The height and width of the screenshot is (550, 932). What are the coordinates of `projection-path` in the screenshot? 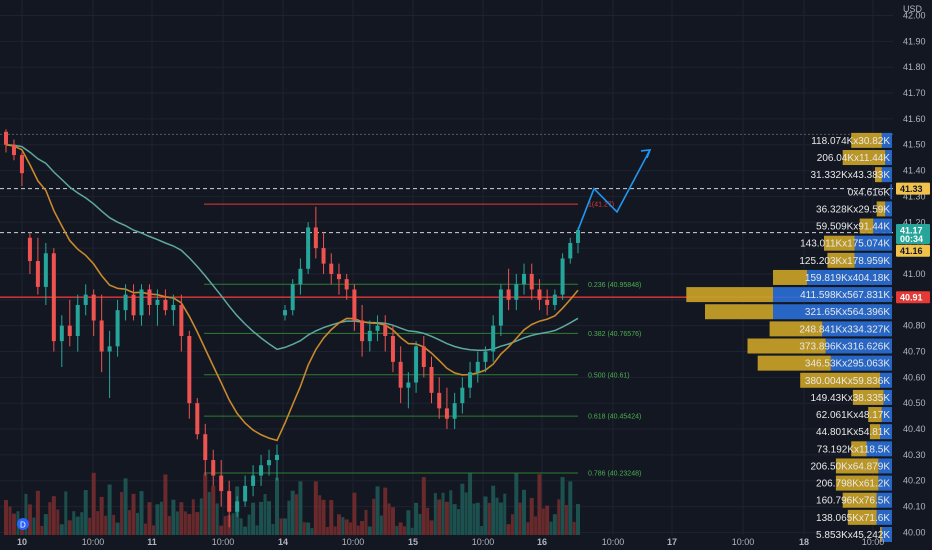 It's located at (614, 190).